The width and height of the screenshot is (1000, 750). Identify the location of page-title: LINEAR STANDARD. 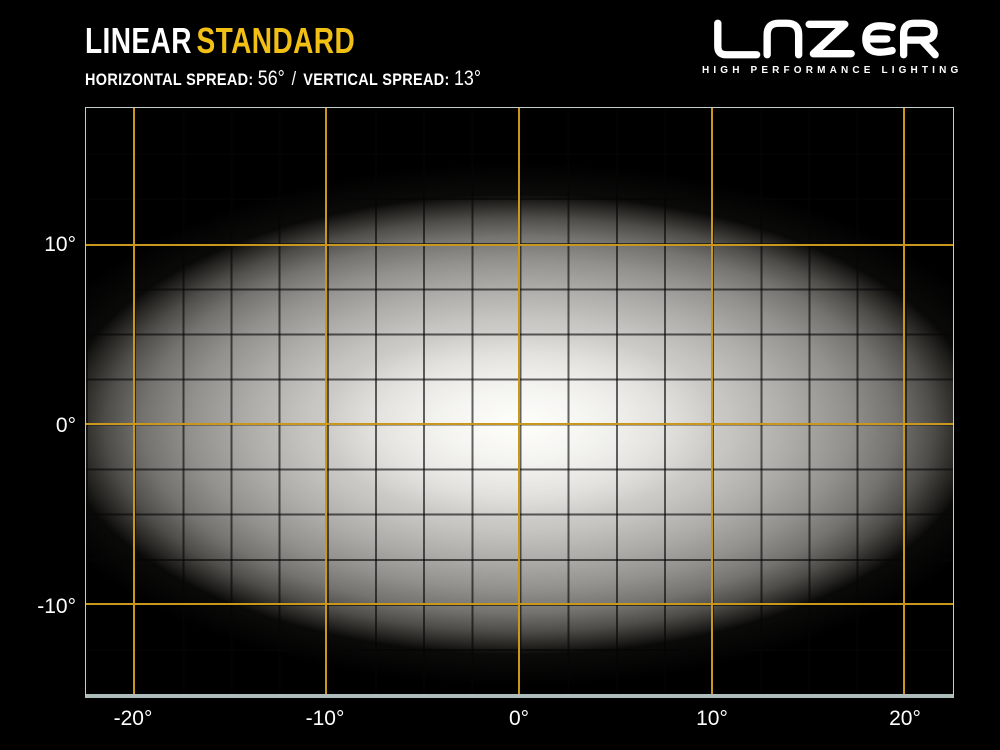
(270, 41).